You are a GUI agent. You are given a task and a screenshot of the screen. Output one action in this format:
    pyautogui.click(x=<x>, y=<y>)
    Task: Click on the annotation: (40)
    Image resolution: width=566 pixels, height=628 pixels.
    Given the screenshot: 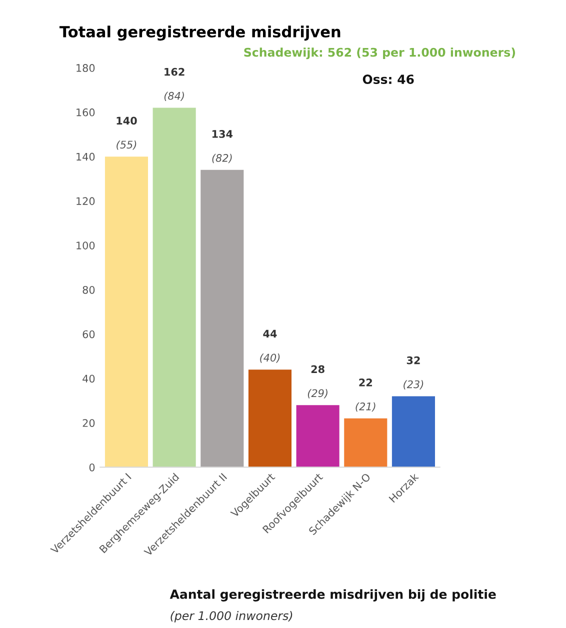 What is the action you would take?
    pyautogui.click(x=270, y=358)
    